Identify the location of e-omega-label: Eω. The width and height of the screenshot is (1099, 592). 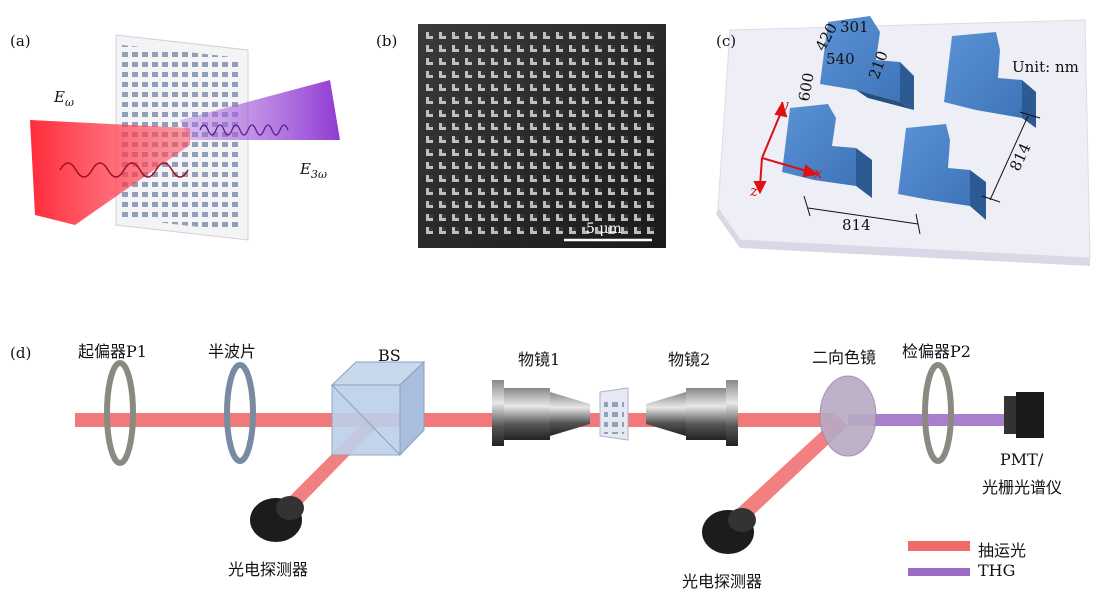
(64, 98).